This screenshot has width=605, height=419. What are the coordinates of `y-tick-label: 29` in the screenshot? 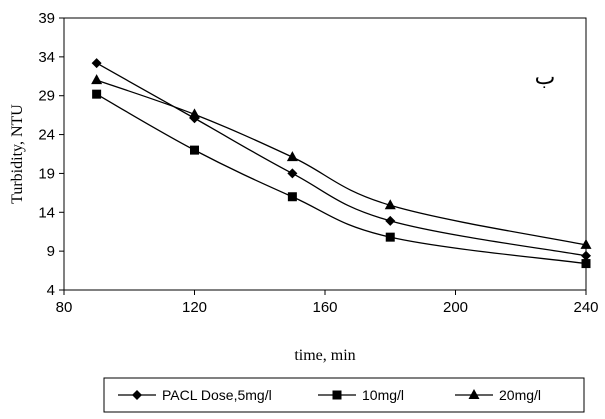 It's located at (46, 96).